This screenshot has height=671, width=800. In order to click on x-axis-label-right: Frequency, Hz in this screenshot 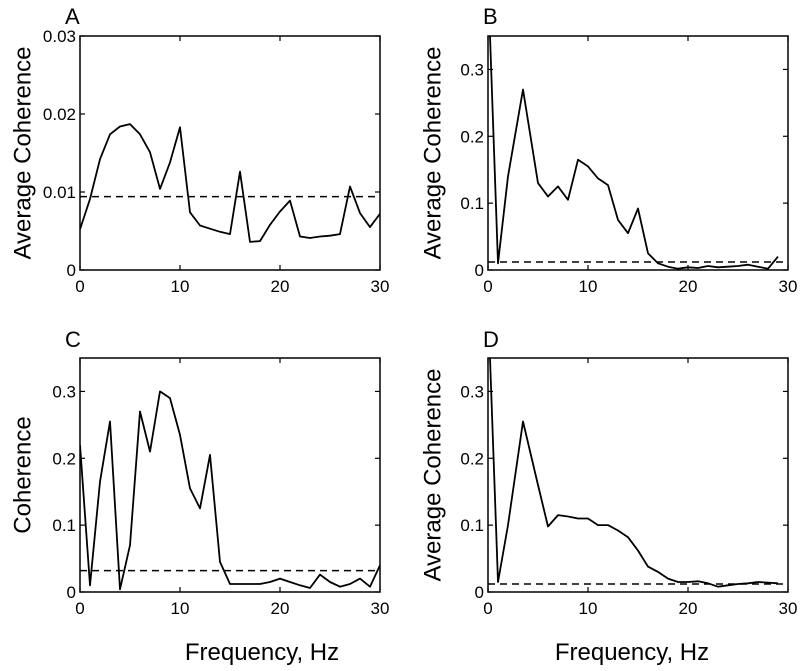, I will do `click(632, 652)`.